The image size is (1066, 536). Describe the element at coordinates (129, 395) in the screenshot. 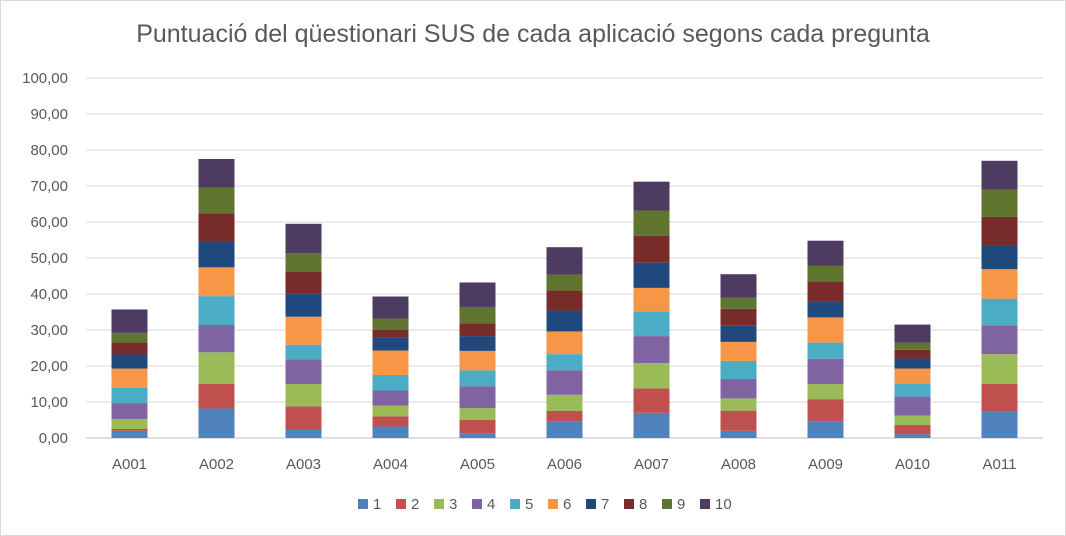

I see `bar-segment-A001-q5` at that location.